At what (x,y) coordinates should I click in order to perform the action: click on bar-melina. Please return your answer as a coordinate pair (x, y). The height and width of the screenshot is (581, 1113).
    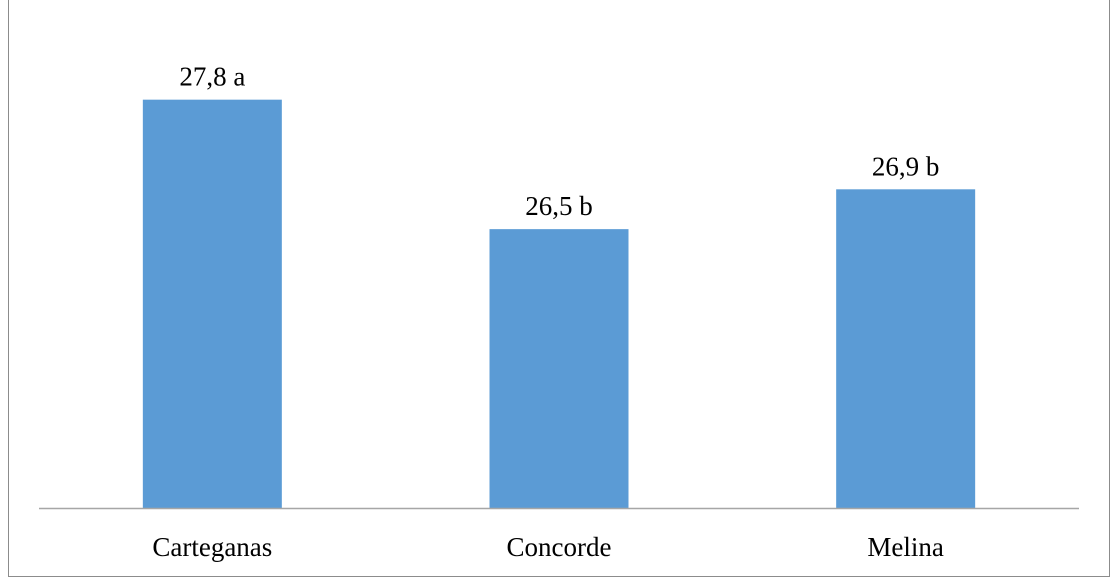
    Looking at the image, I should click on (906, 348).